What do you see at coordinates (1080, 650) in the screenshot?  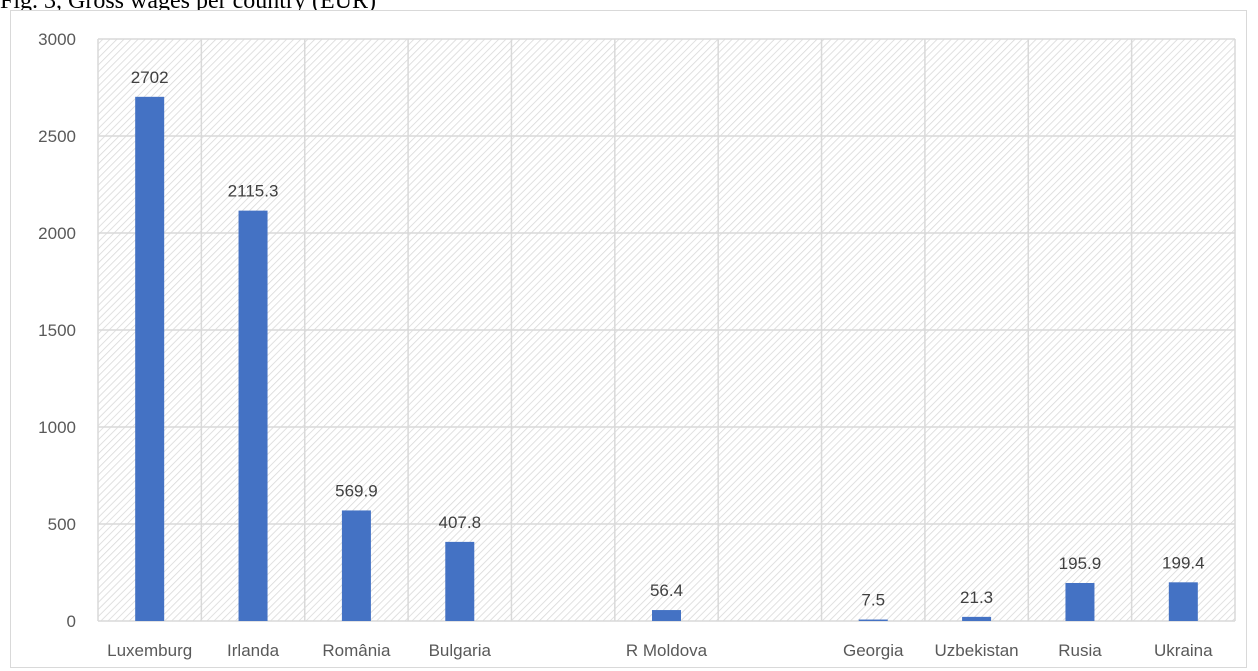 I see `x-tick-label: Rusia` at bounding box center [1080, 650].